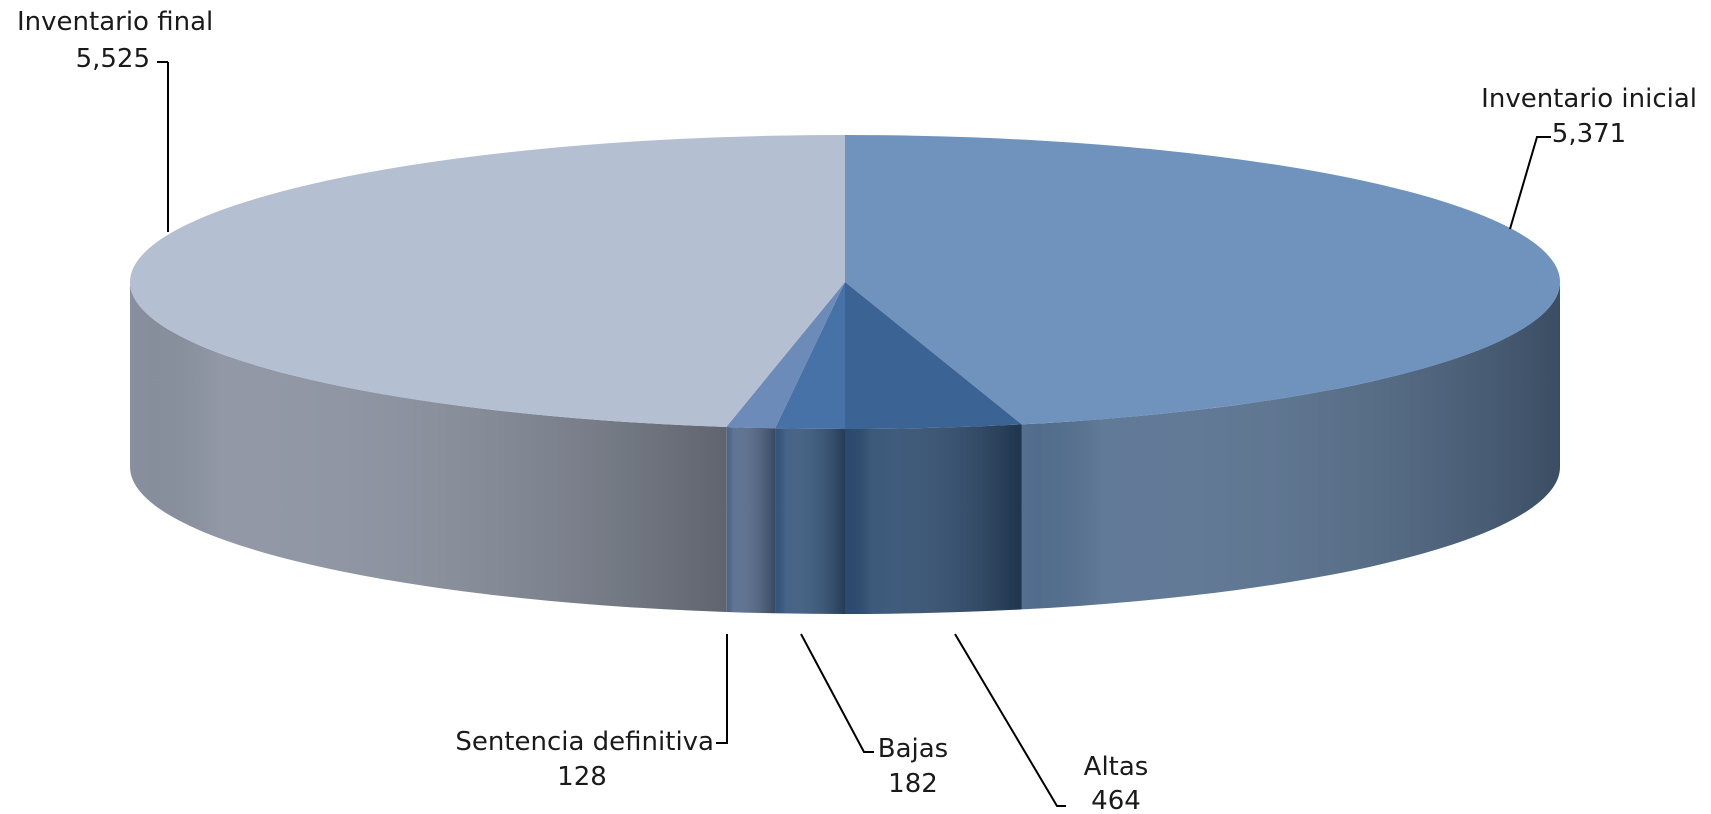  What do you see at coordinates (115, 22) in the screenshot?
I see `label-inventario-final-name: Inventario final` at bounding box center [115, 22].